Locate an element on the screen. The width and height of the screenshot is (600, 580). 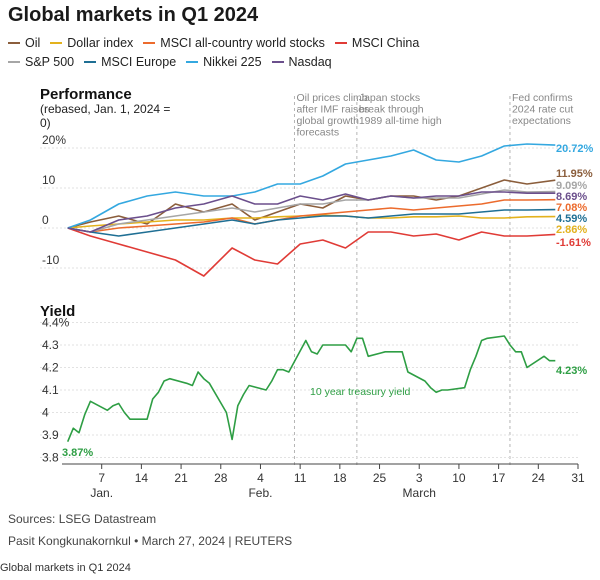
perf-y-tick-label: 10 is located at coordinates (49, 180).